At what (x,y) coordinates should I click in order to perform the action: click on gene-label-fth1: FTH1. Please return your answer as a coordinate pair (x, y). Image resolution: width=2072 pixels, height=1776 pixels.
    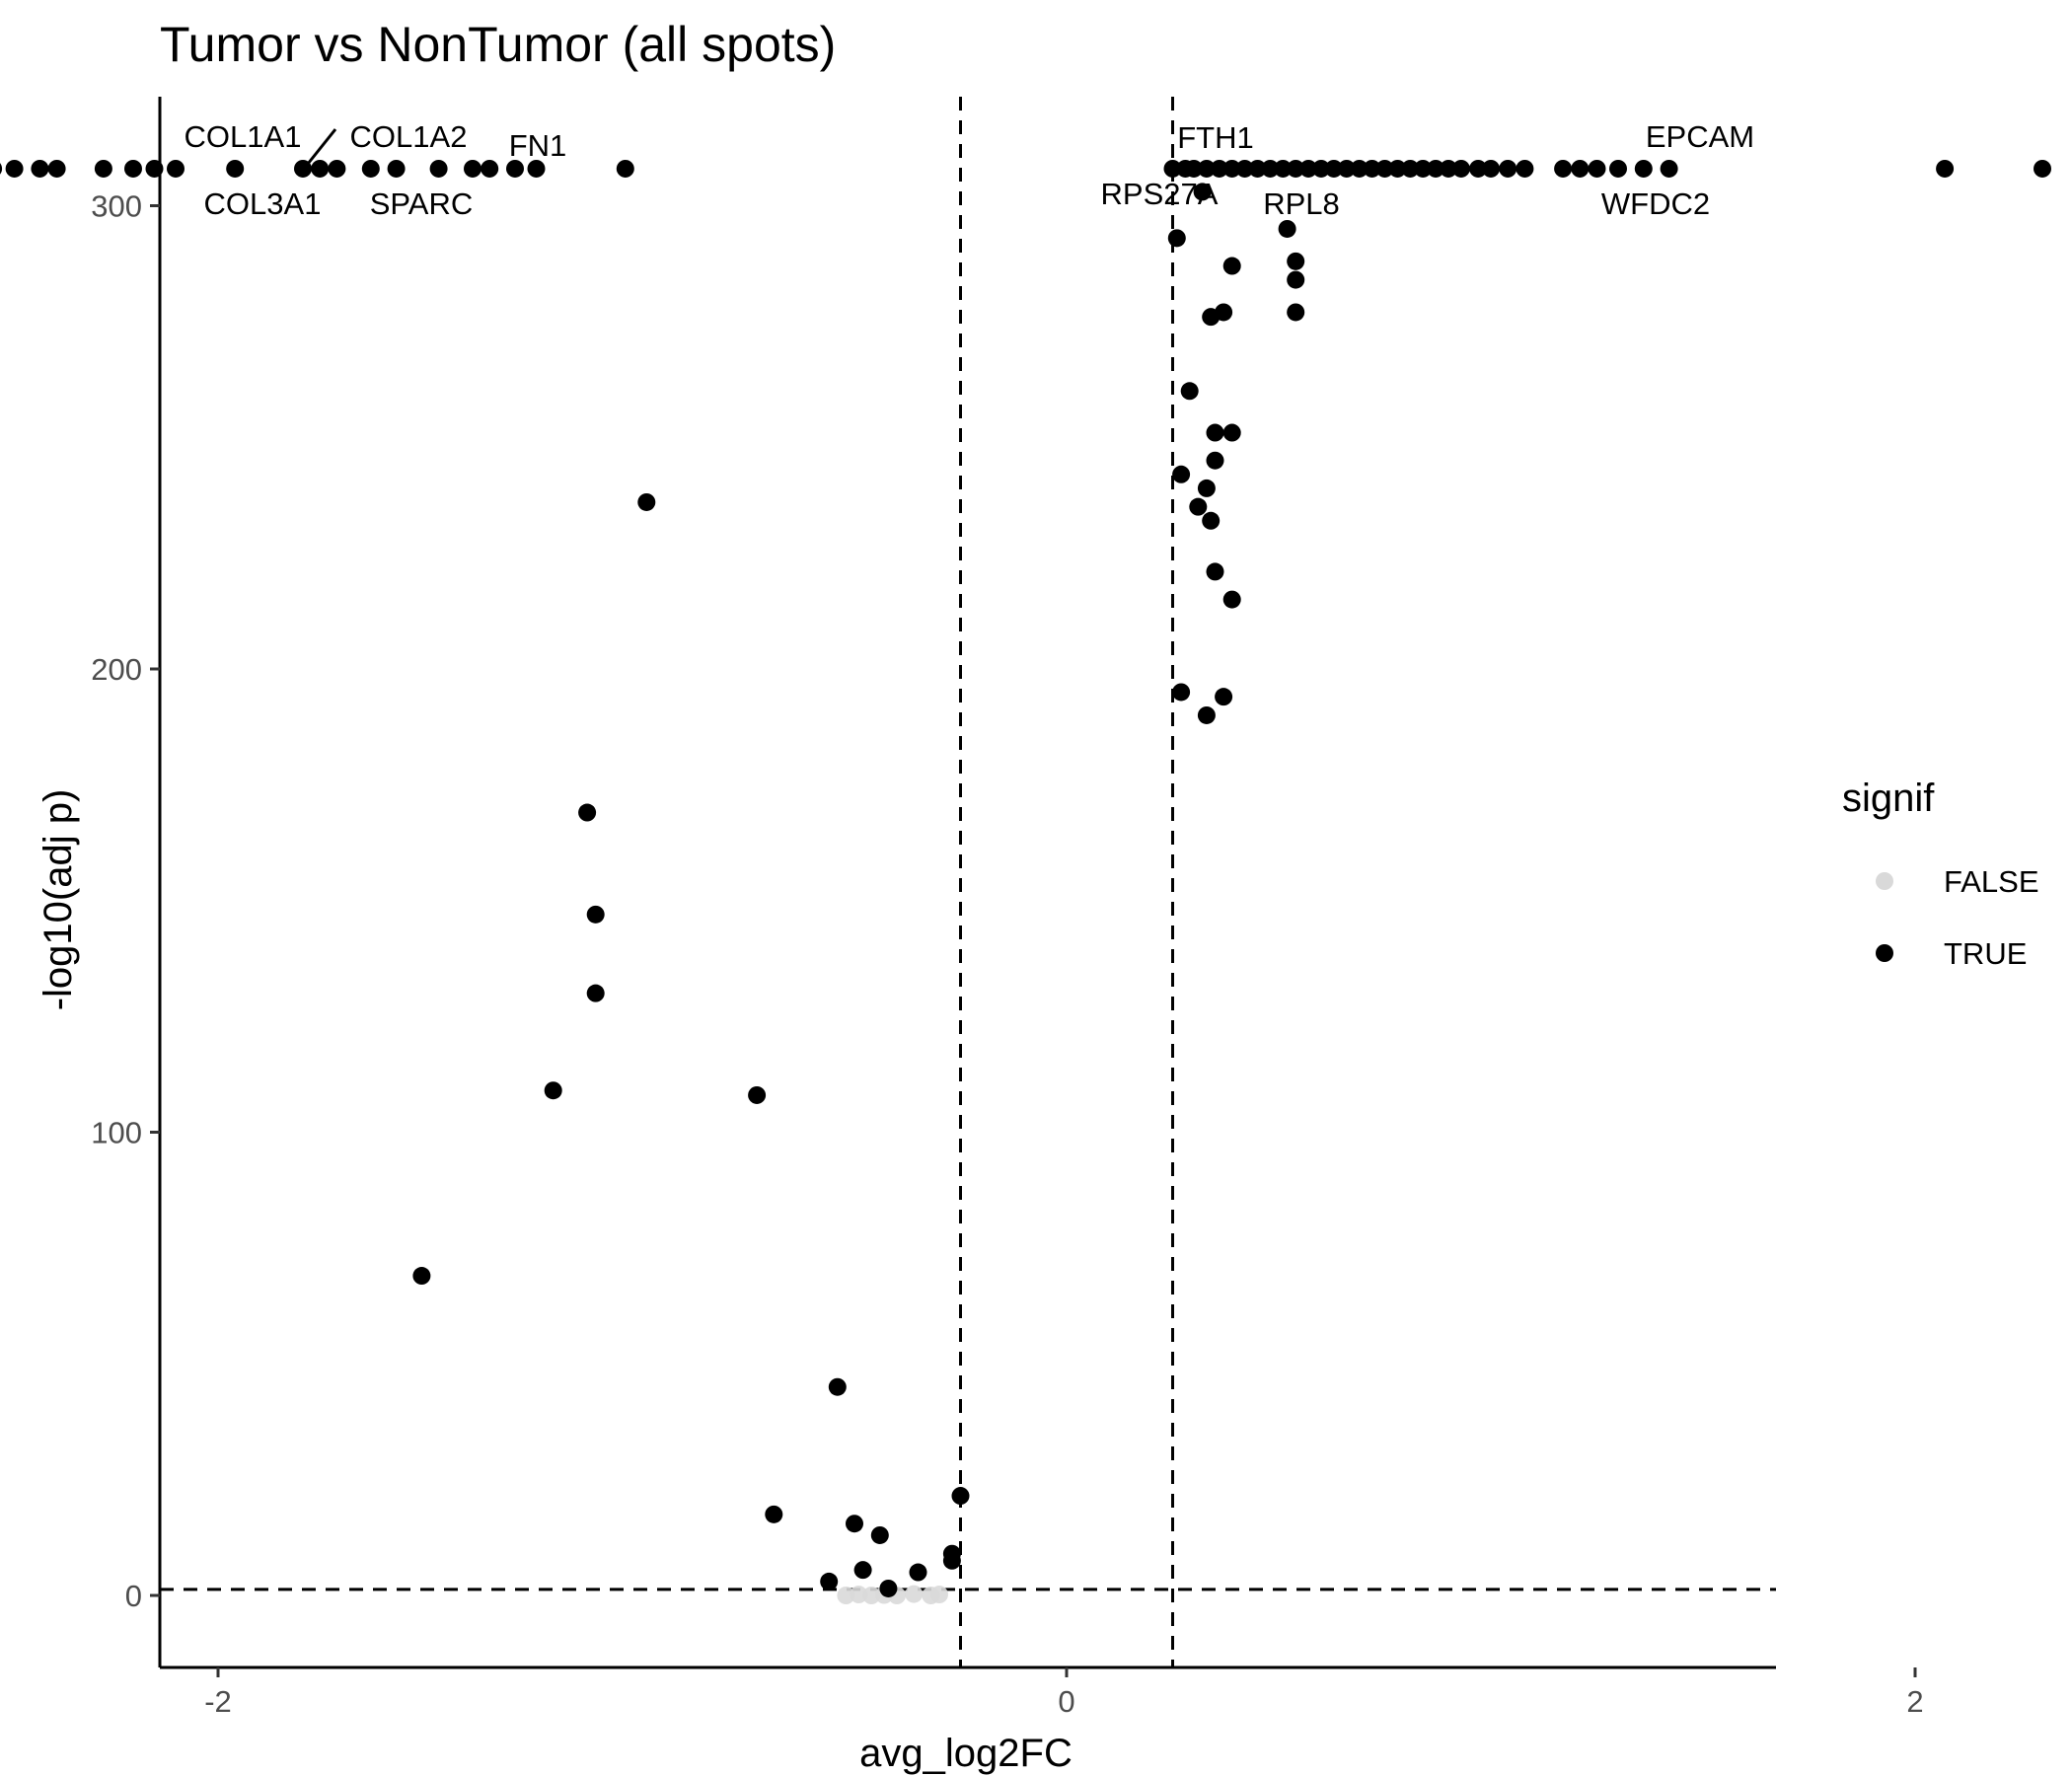
    Looking at the image, I should click on (1216, 138).